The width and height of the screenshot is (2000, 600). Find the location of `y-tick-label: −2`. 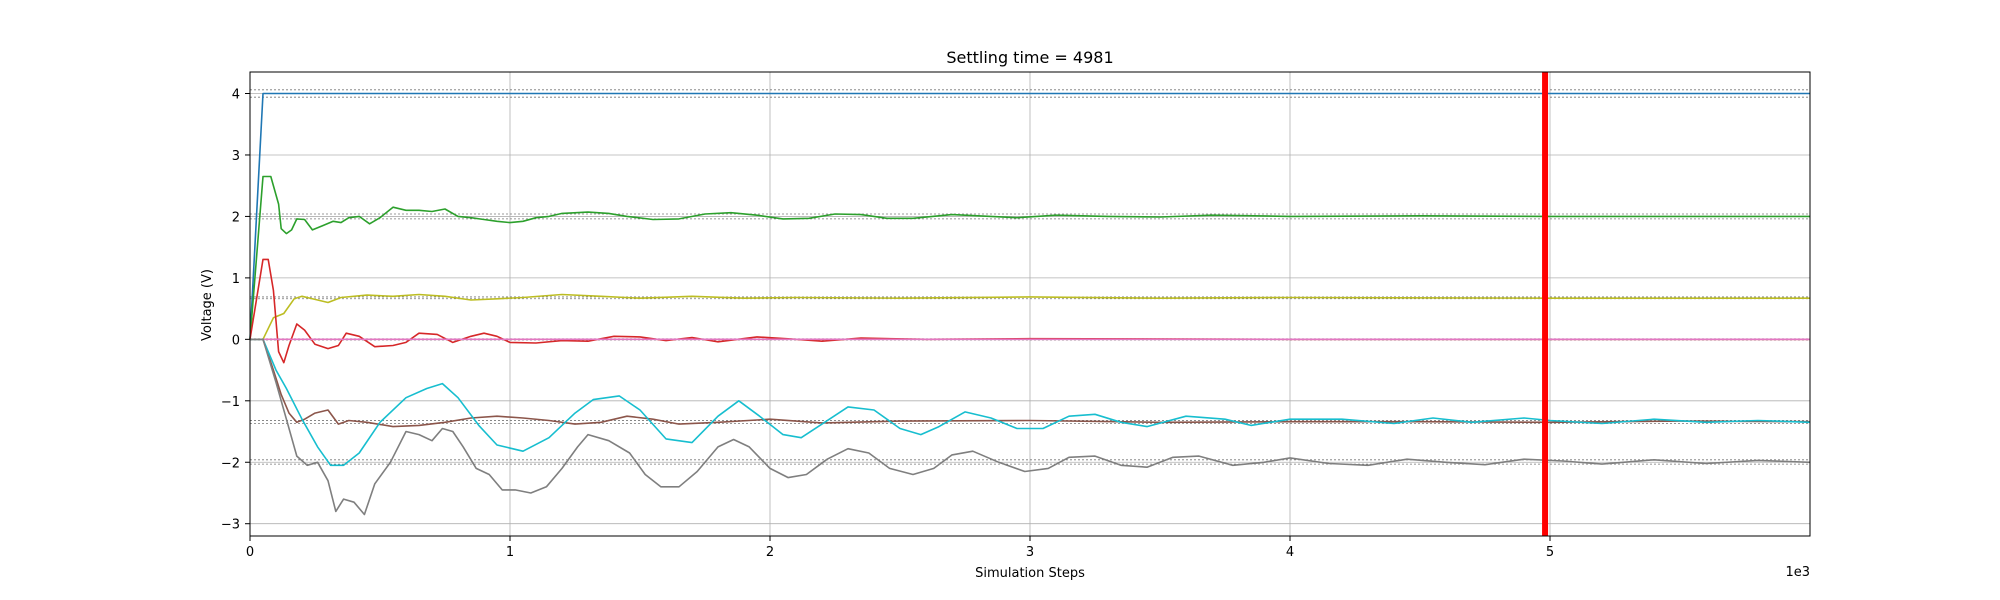

y-tick-label: −2 is located at coordinates (230, 463).